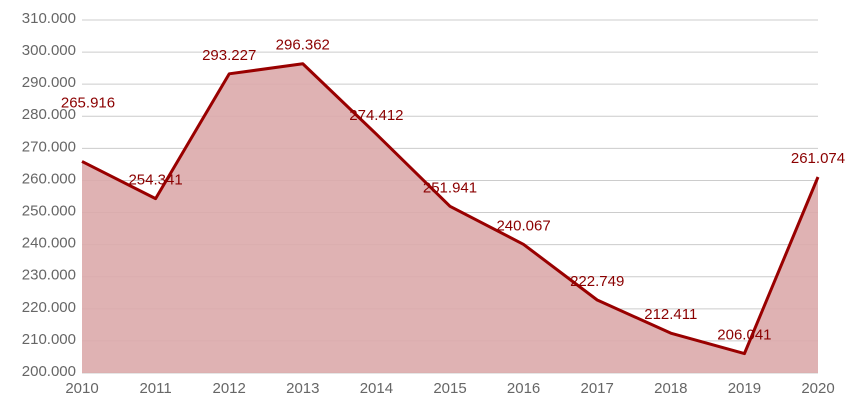  What do you see at coordinates (49, 50) in the screenshot?
I see `y-tick-label: 300.000` at bounding box center [49, 50].